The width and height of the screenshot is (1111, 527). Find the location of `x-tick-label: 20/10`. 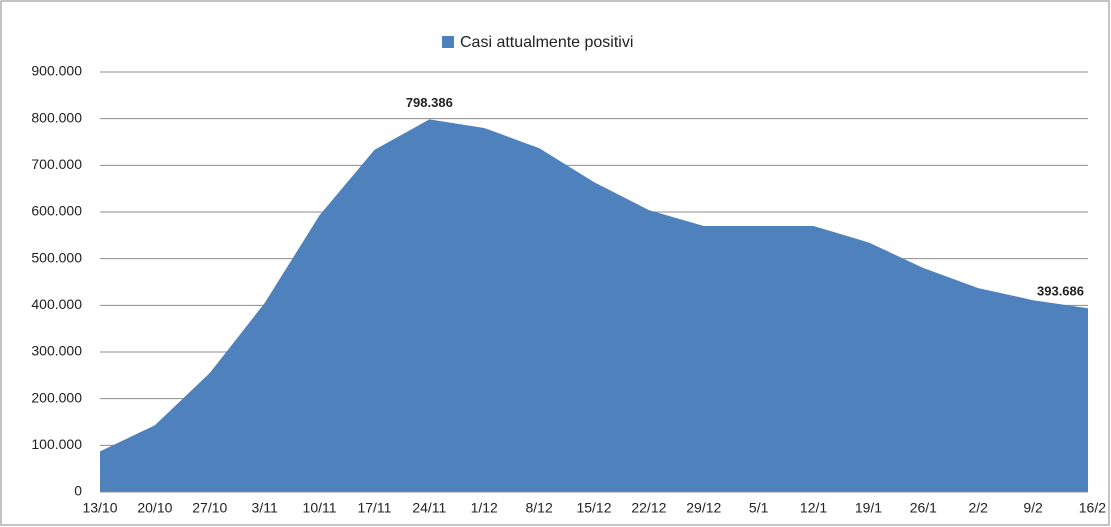

x-tick-label: 20/10 is located at coordinates (154, 508).